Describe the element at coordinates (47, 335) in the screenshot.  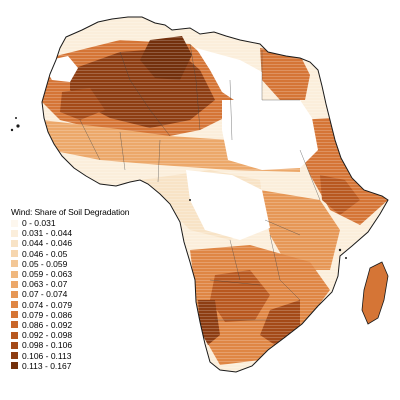
I see `legend-label: 0.092 - 0.098` at that location.